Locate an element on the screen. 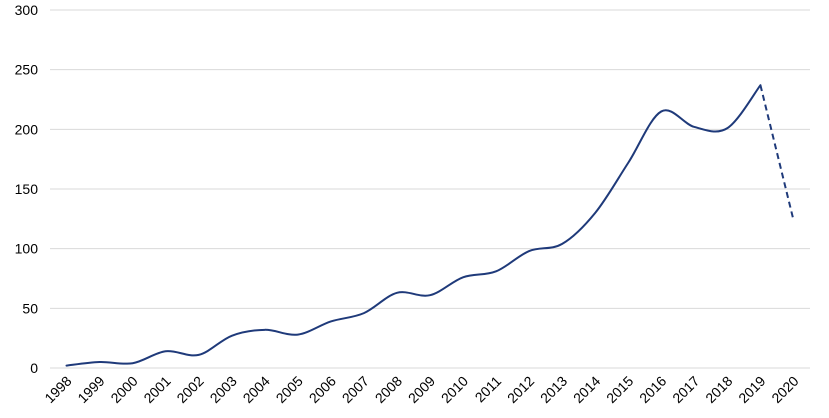 This screenshot has width=829, height=418. x-tick-label: 2004 is located at coordinates (256, 389).